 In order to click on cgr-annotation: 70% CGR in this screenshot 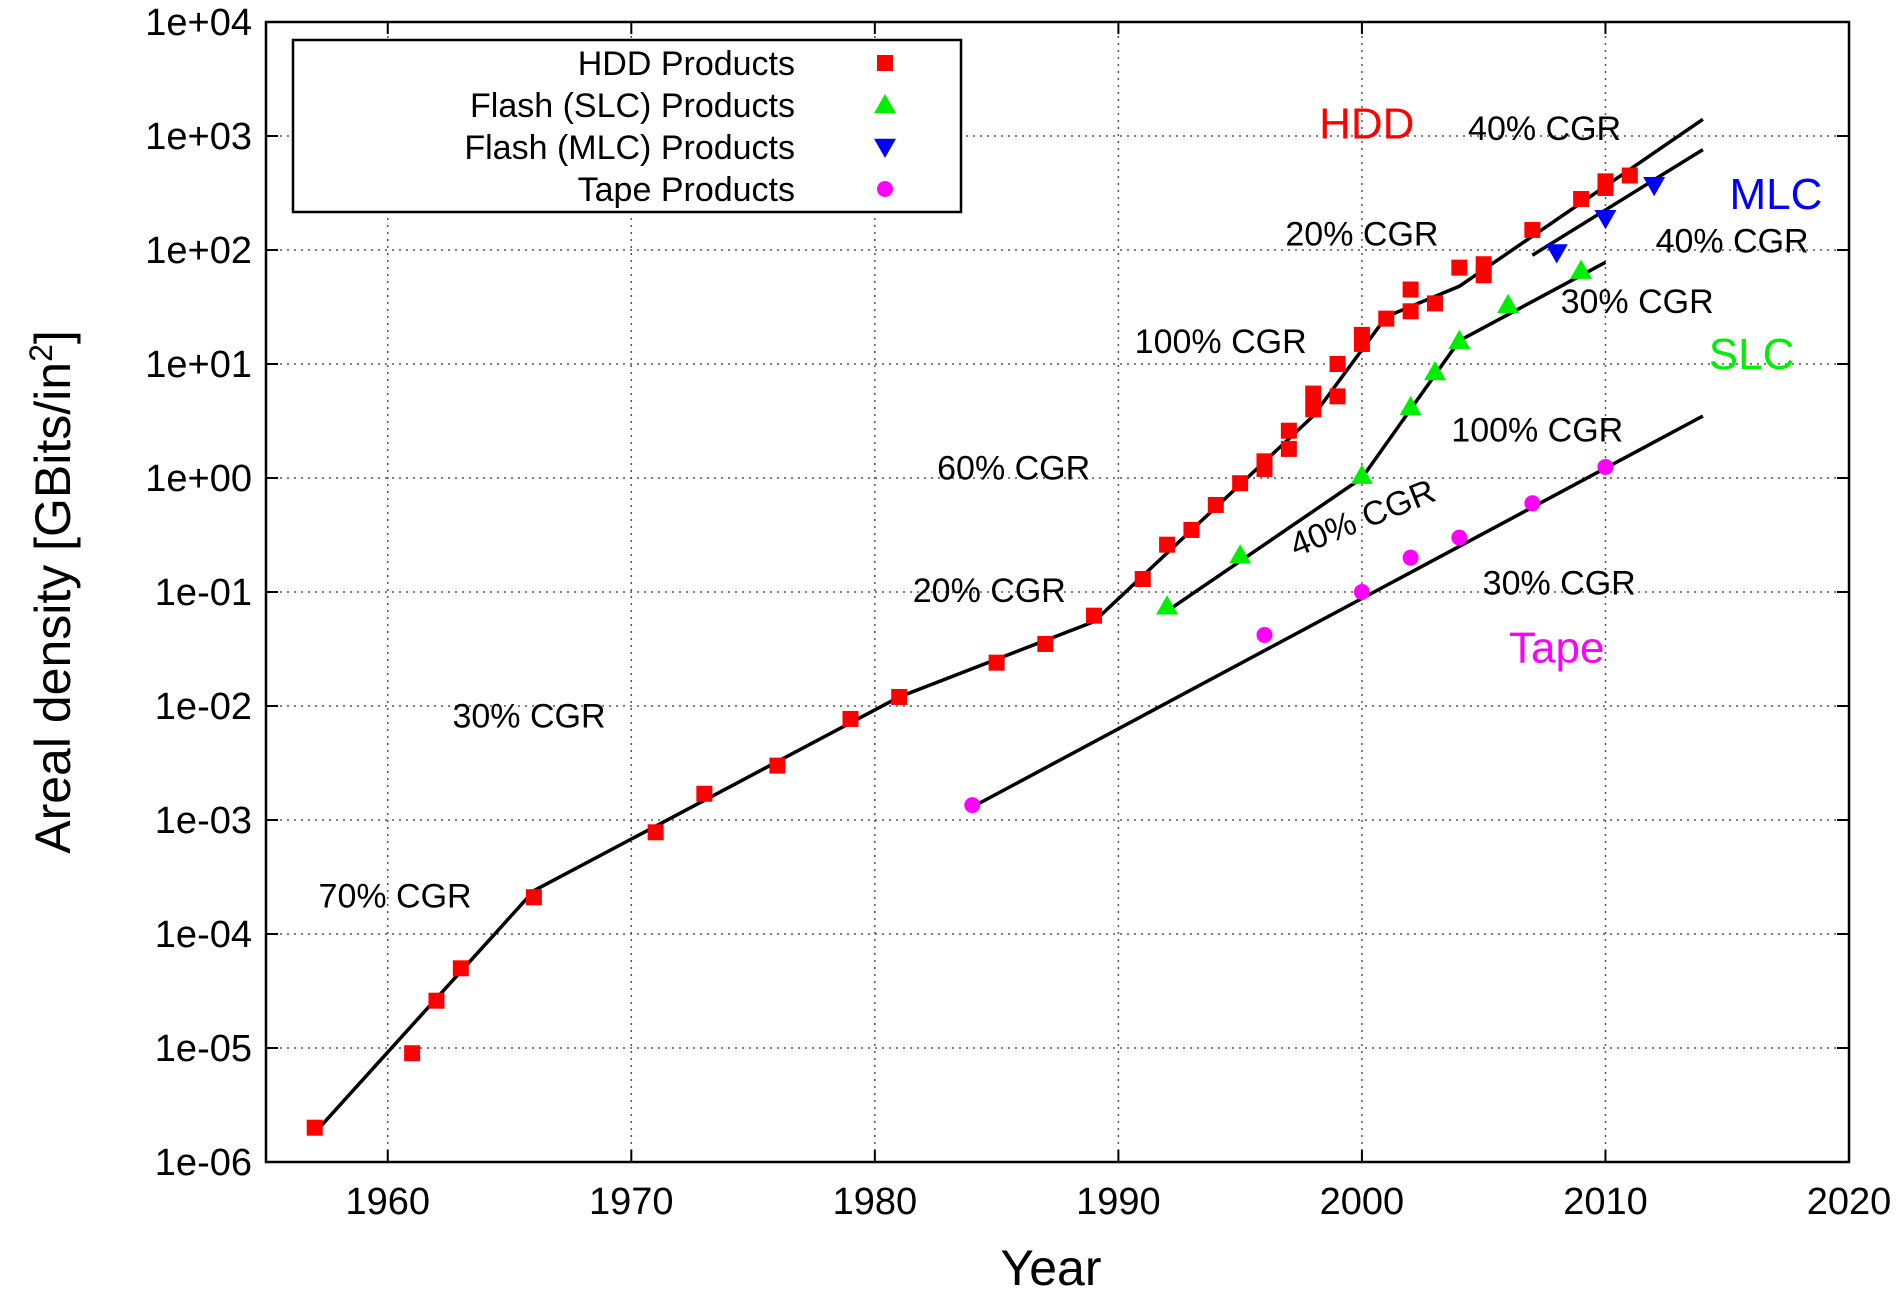, I will do `click(395, 897)`.